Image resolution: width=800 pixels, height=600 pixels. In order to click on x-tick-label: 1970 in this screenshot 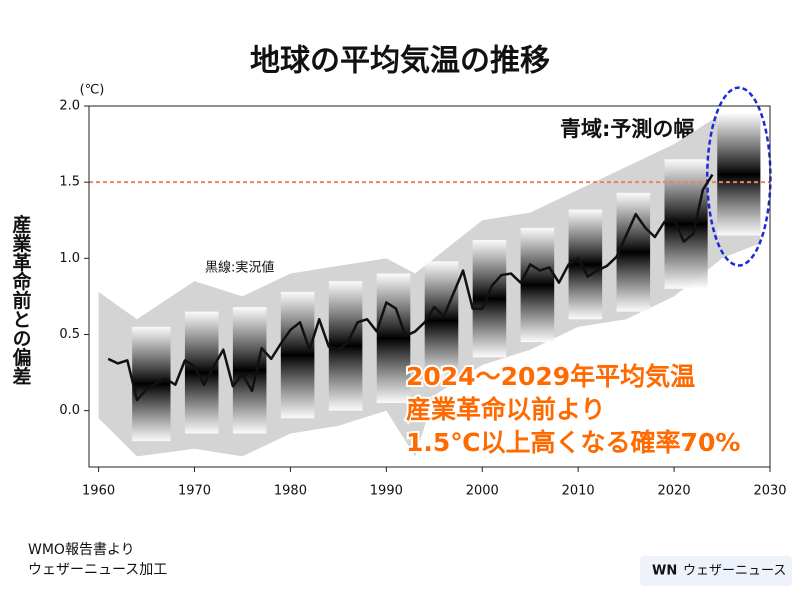, I will do `click(194, 491)`.